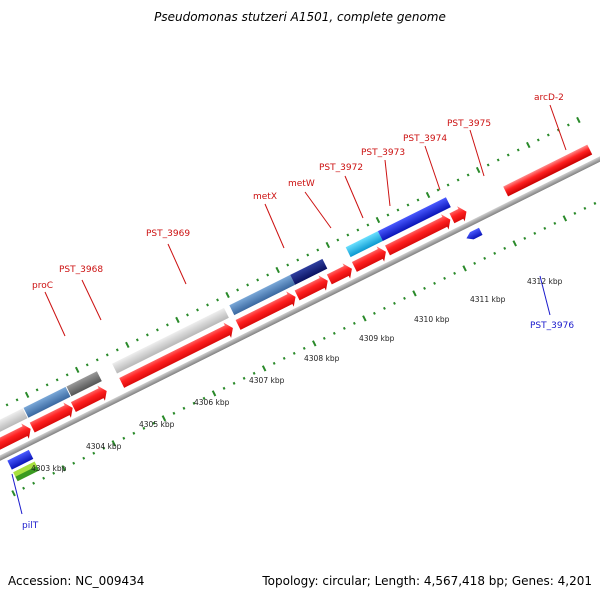 The height and width of the screenshot is (600, 600). What do you see at coordinates (552, 326) in the screenshot?
I see `gene-label: PST_3976` at bounding box center [552, 326].